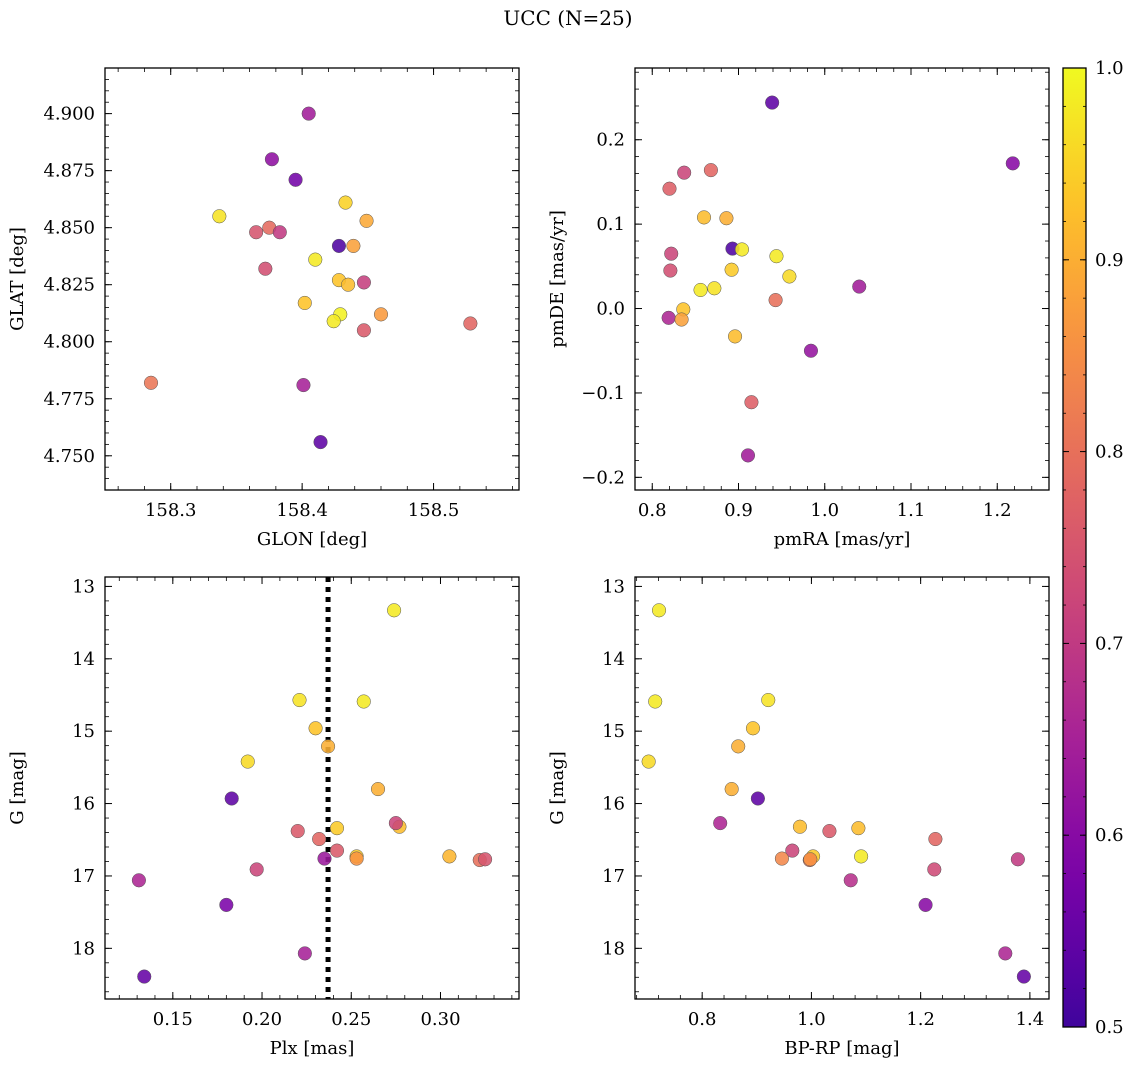  I want to click on y-tick-label: 4.775, so click(69, 399).